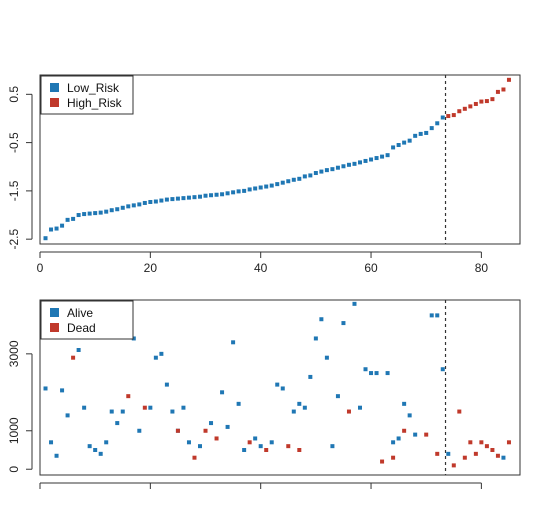  What do you see at coordinates (81, 328) in the screenshot?
I see `legend-label: Dead` at bounding box center [81, 328].